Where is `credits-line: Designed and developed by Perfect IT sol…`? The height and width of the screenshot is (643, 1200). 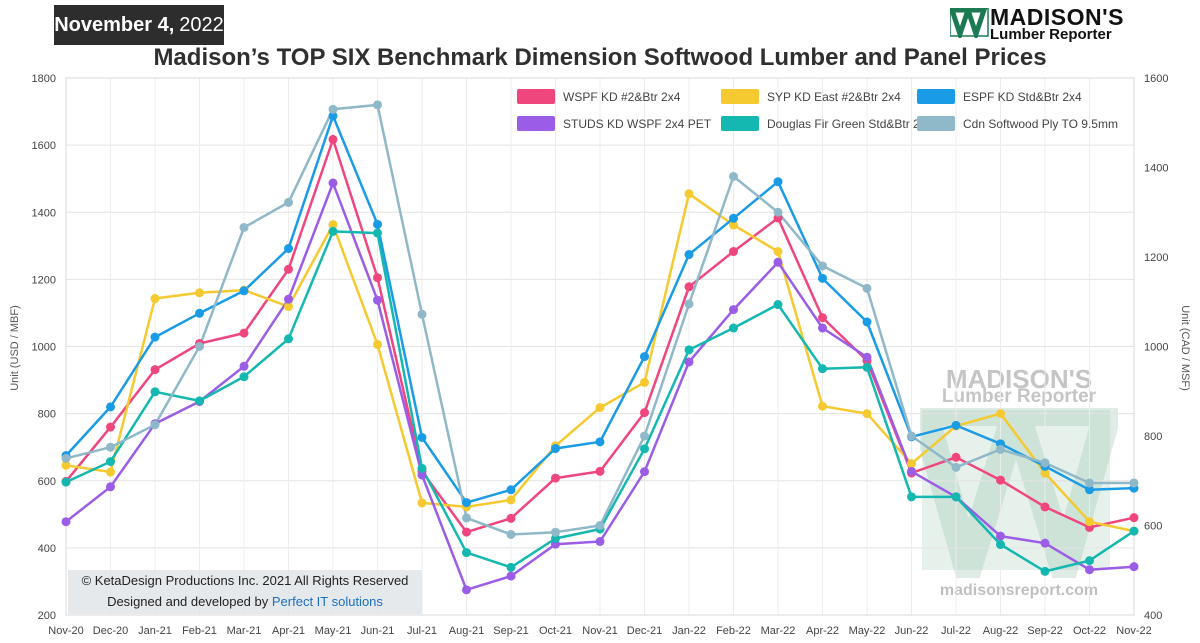
credits-line: Designed and developed by Perfect IT sol… is located at coordinates (245, 601).